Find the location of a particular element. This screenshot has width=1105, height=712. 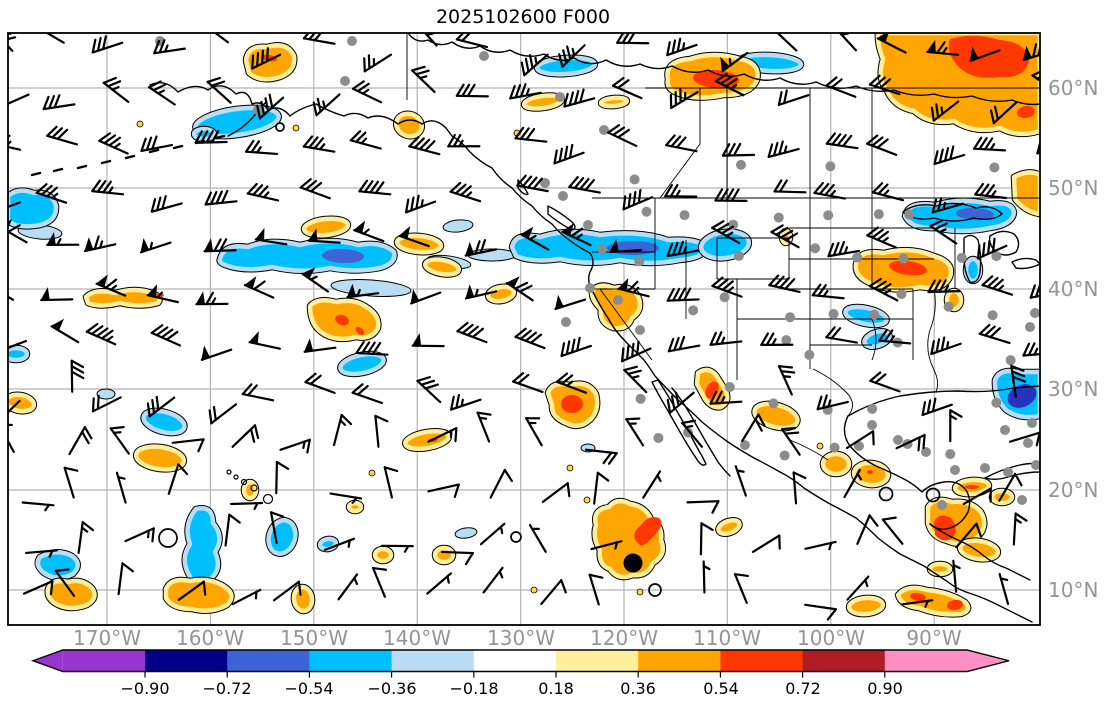

lat-tick-label: 40°N is located at coordinates (1073, 289).